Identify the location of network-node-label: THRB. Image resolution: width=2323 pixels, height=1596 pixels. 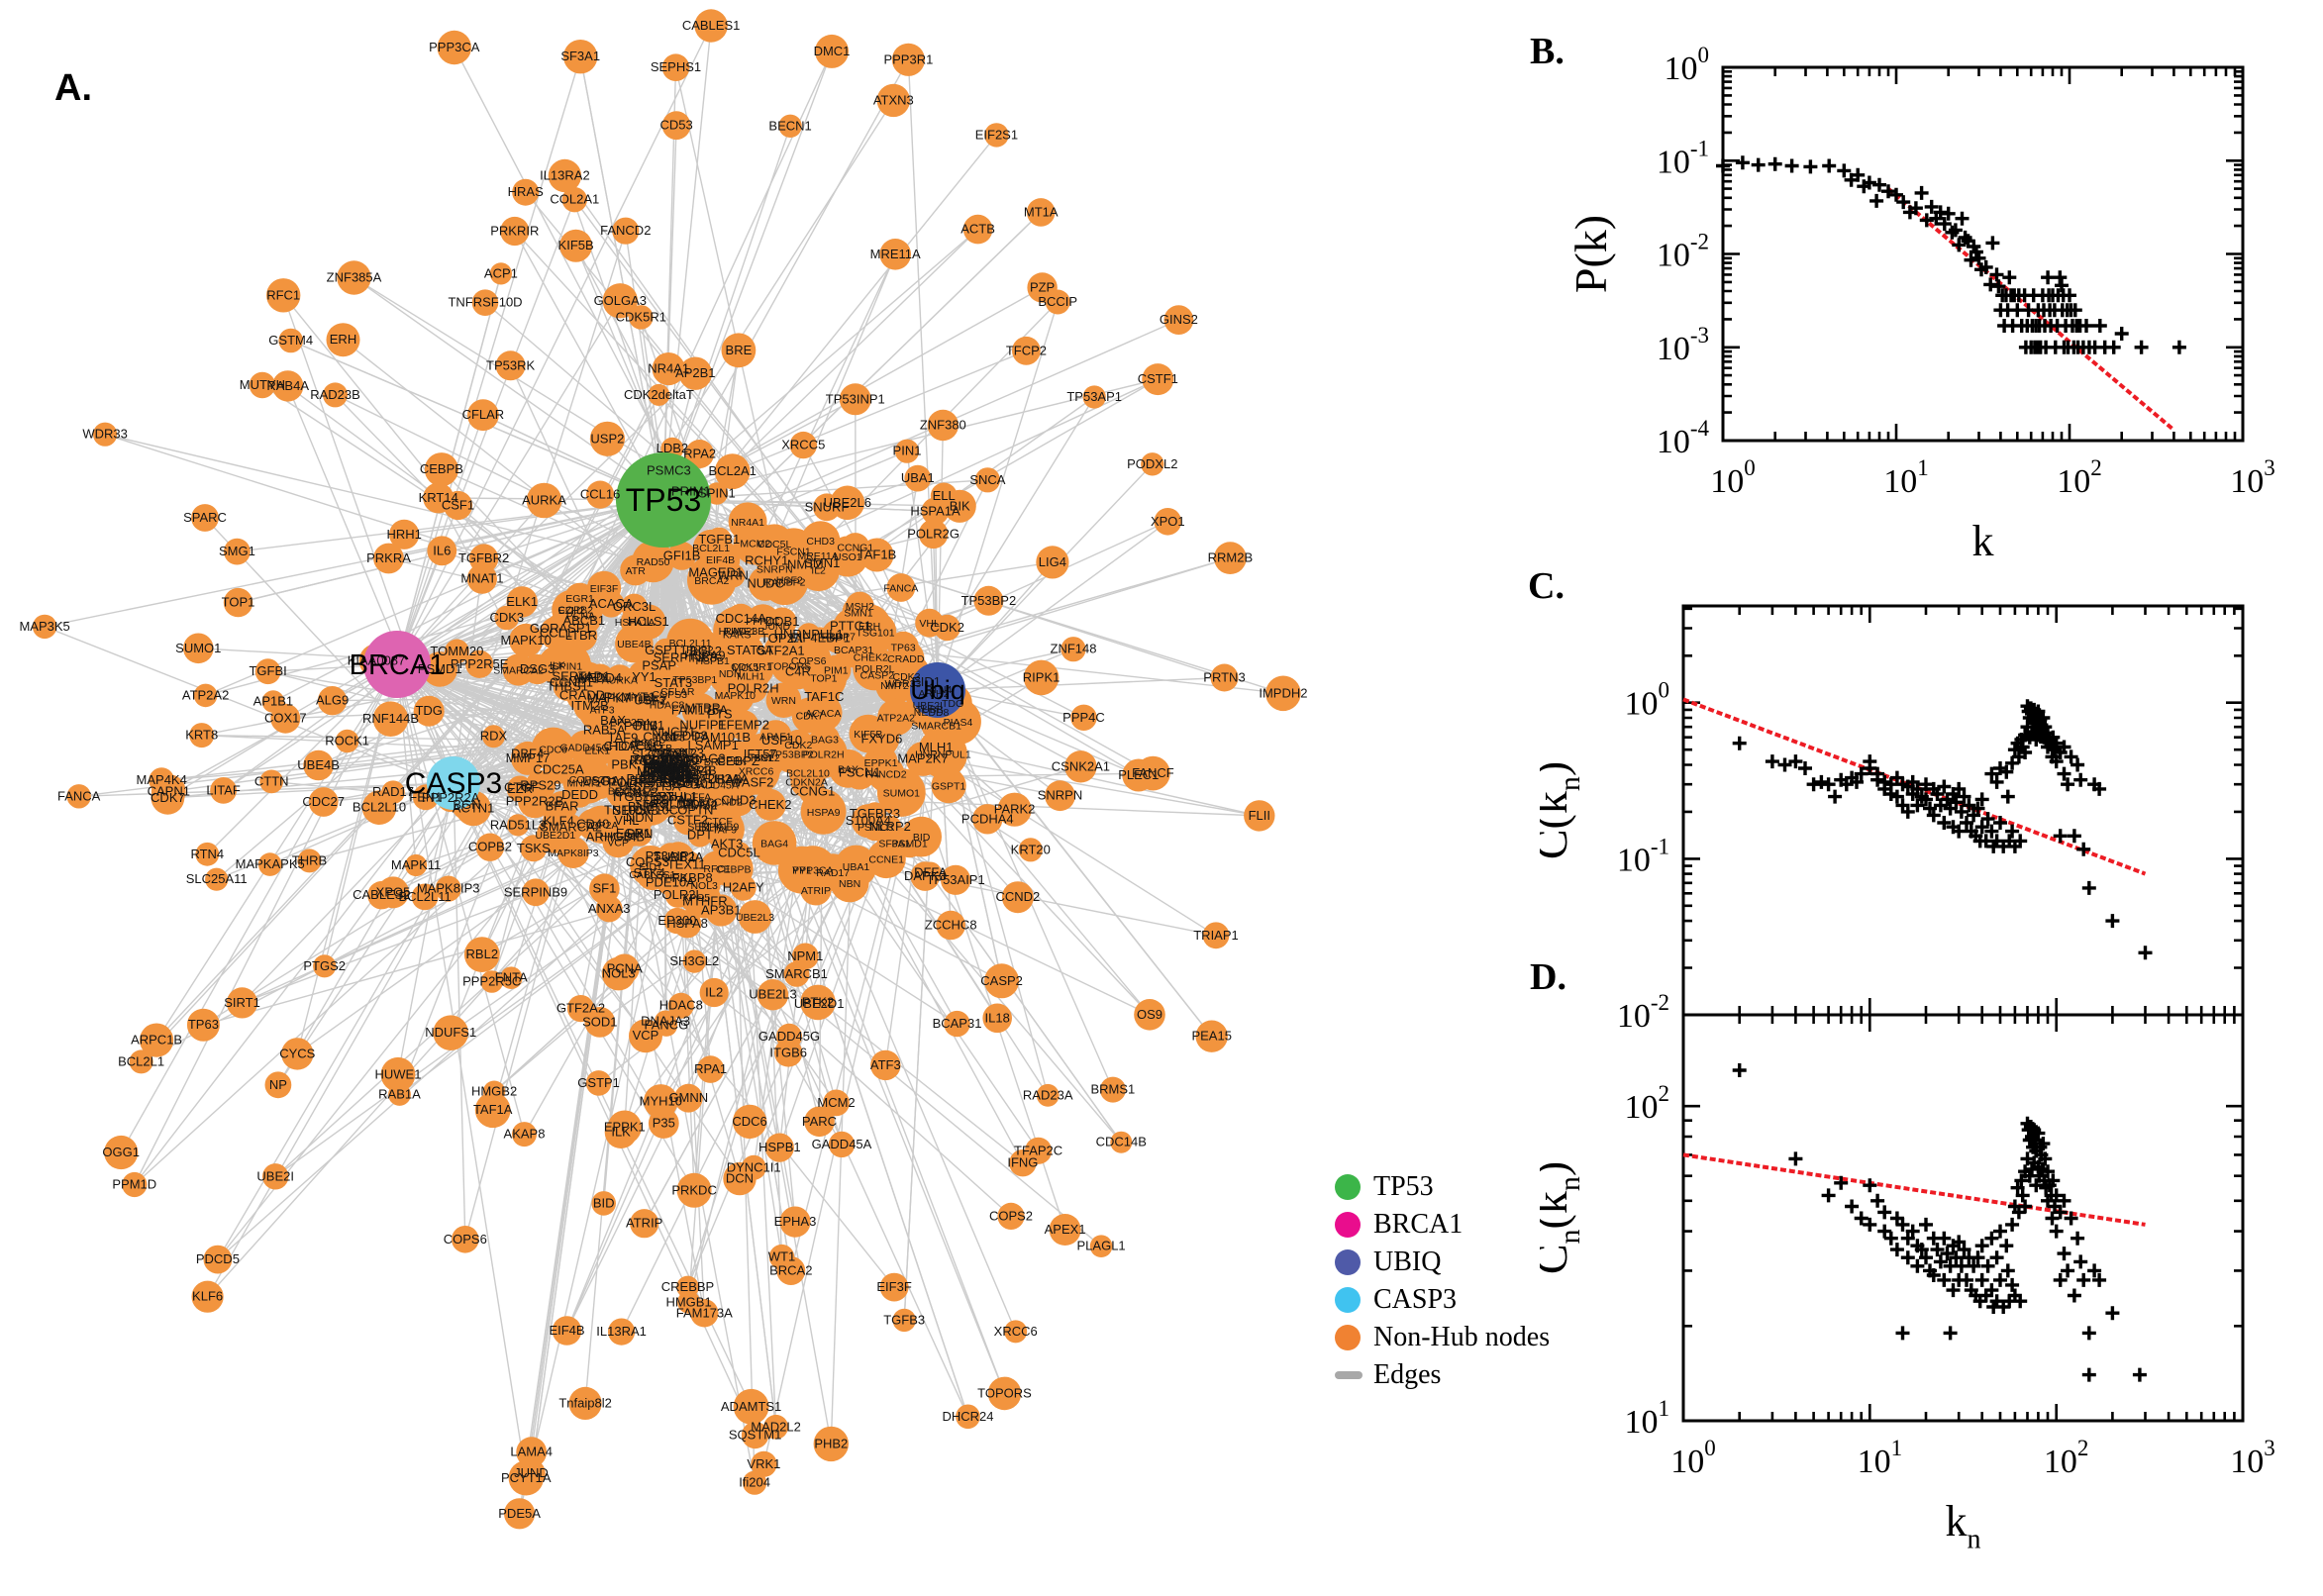
(673, 878).